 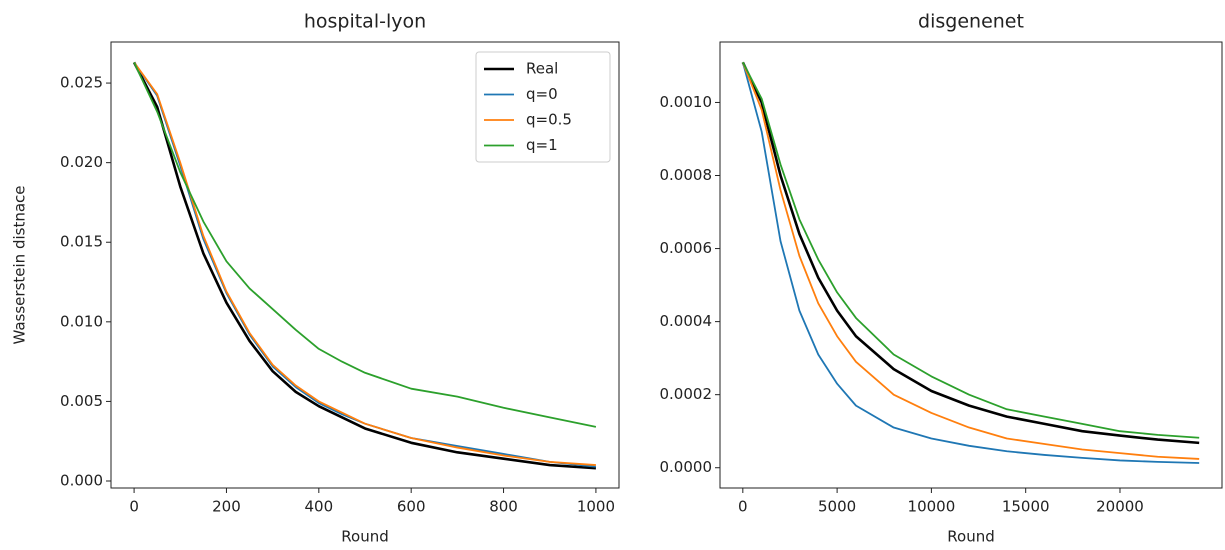 I want to click on legend-box, so click(x=543, y=107).